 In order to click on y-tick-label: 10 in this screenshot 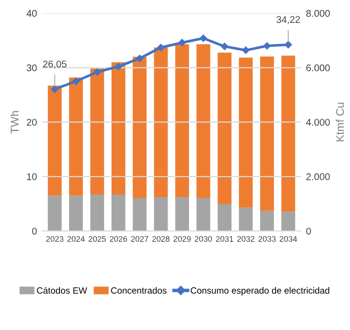, I will do `click(32, 176)`.